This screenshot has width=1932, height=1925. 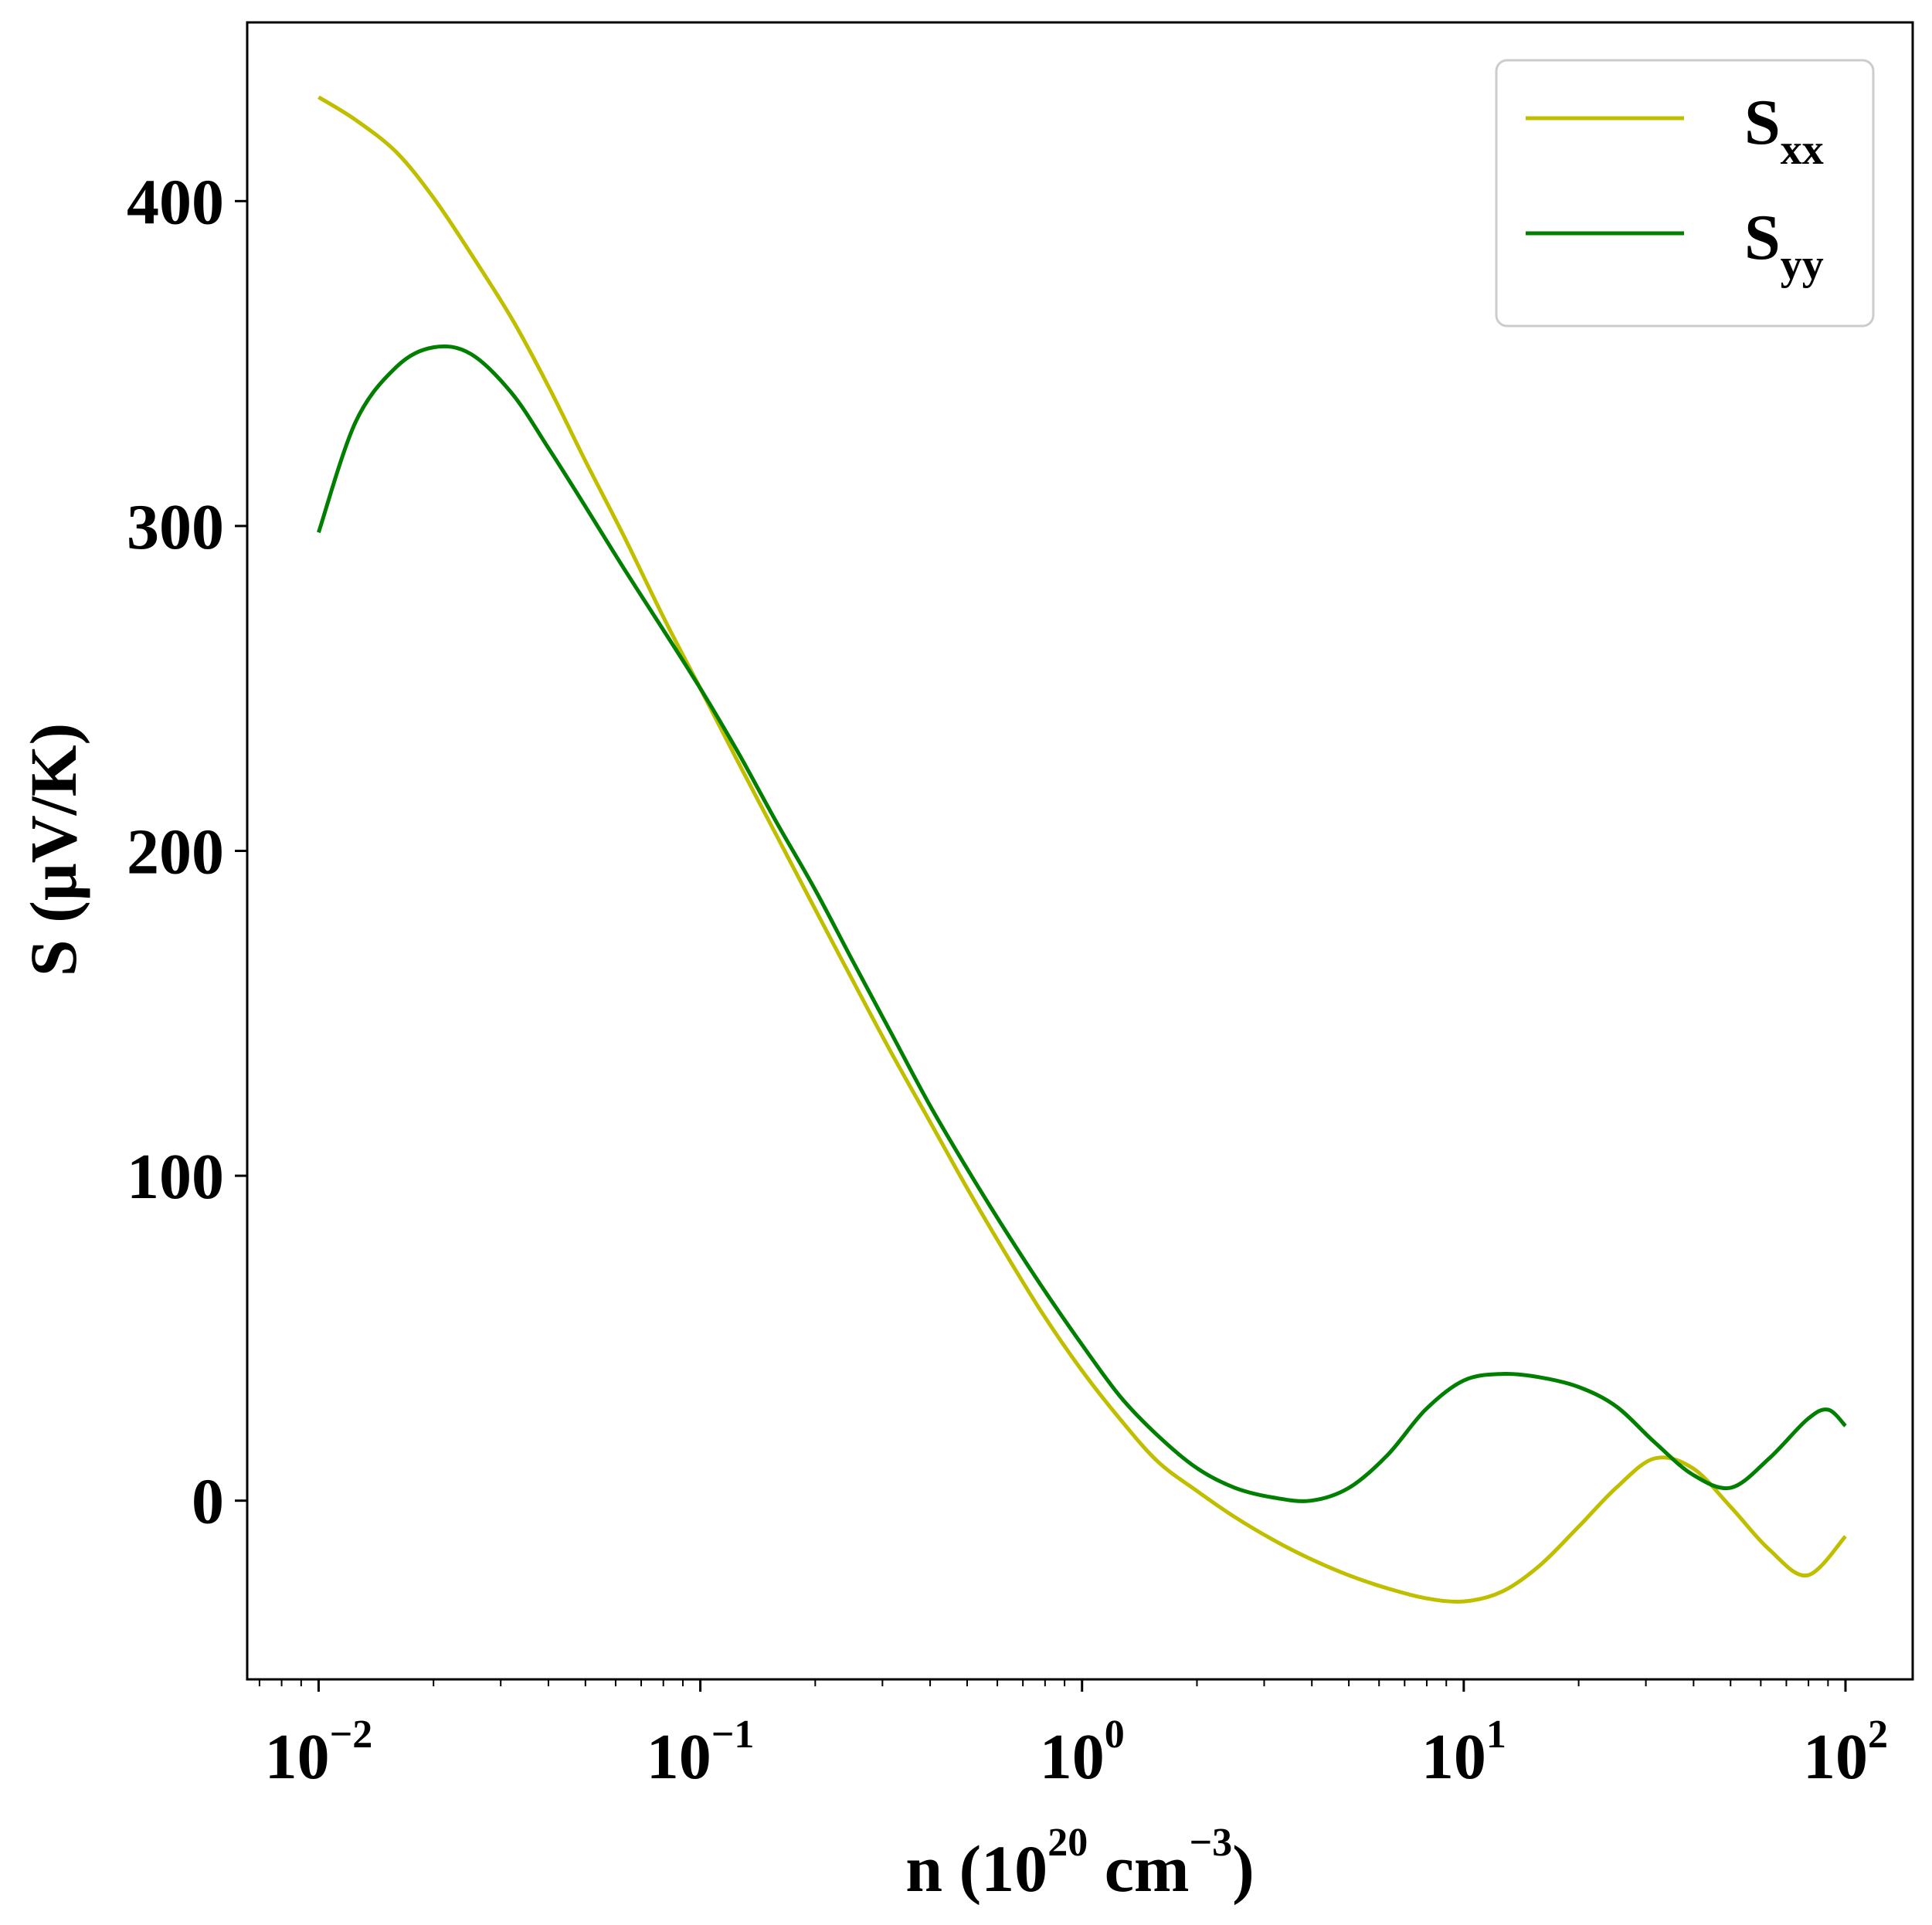 What do you see at coordinates (1464, 1753) in the screenshot?
I see `x-tick-label: 10¹` at bounding box center [1464, 1753].